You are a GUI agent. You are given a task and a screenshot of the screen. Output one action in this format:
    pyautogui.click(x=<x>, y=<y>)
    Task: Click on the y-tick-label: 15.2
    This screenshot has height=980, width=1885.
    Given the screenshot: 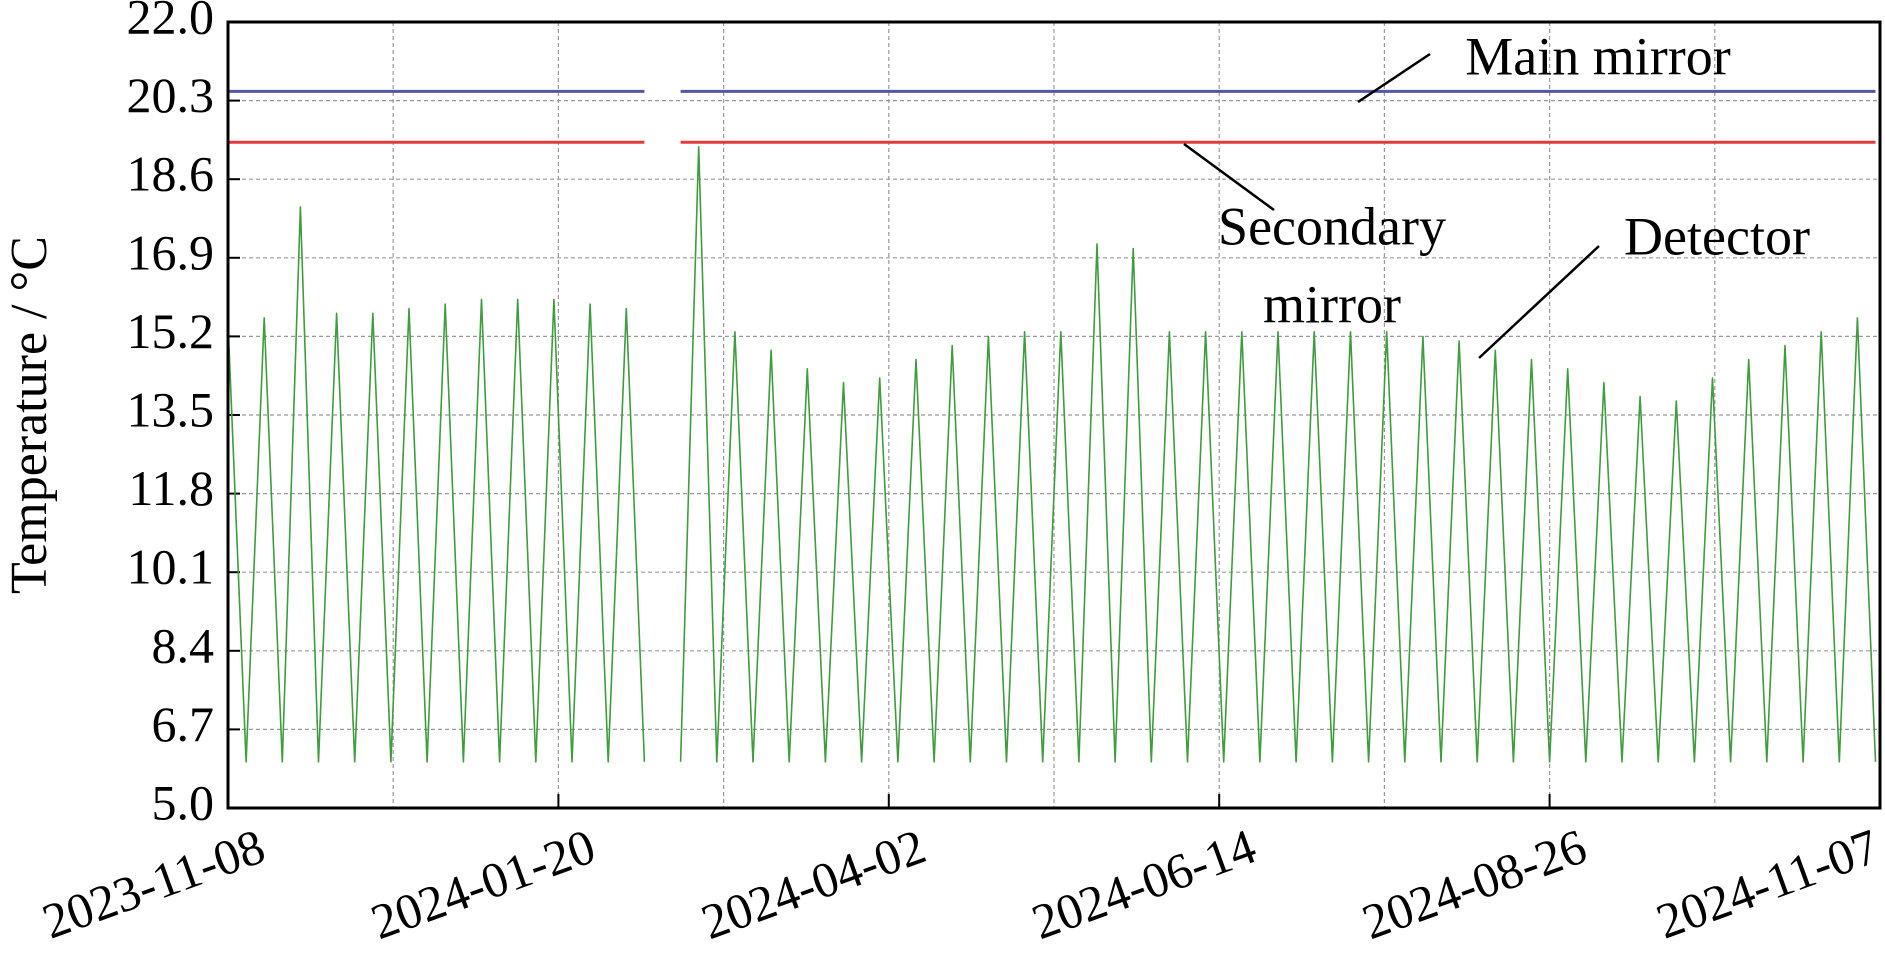 What is the action you would take?
    pyautogui.click(x=171, y=331)
    